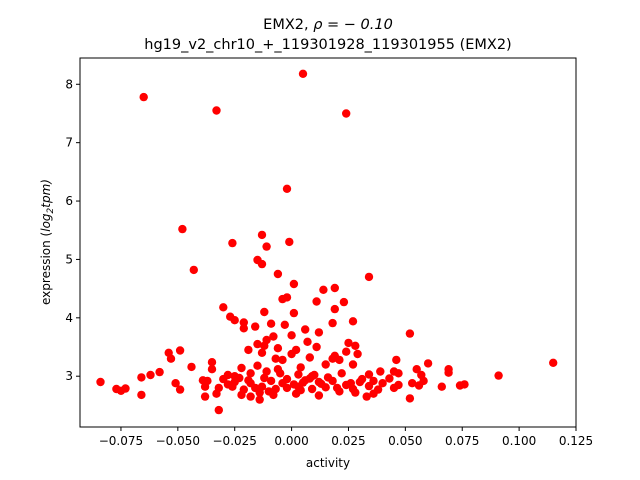  What do you see at coordinates (291, 441) in the screenshot?
I see `x-tick-label: 0.000` at bounding box center [291, 441].